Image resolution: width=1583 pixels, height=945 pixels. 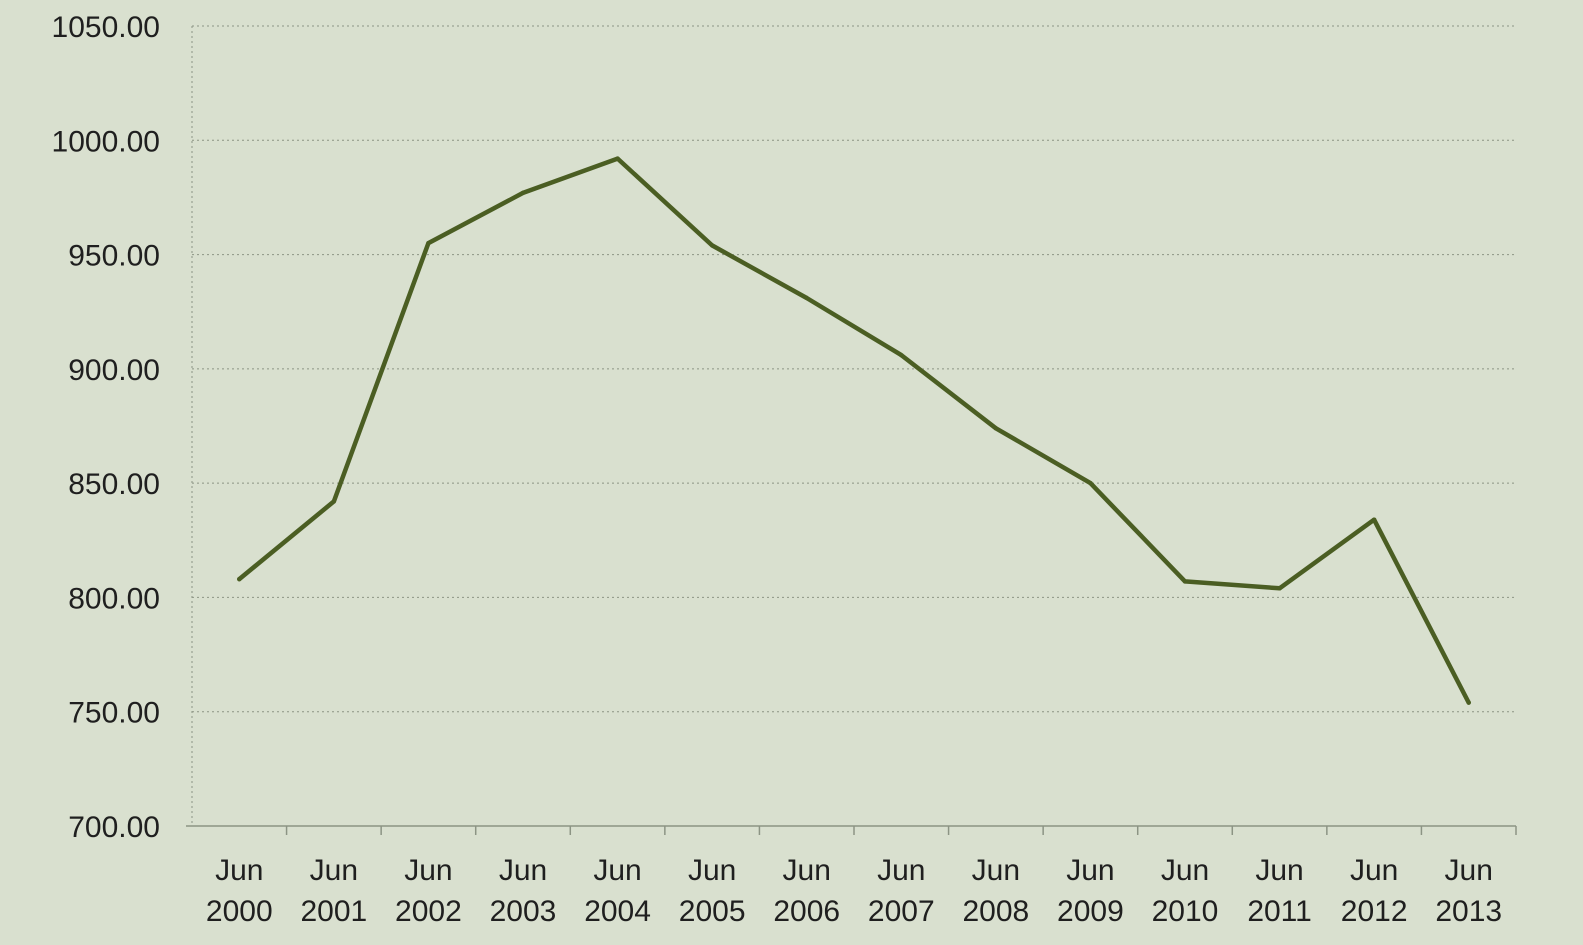 What do you see at coordinates (114, 713) in the screenshot?
I see `y-tick-label: 750.00` at bounding box center [114, 713].